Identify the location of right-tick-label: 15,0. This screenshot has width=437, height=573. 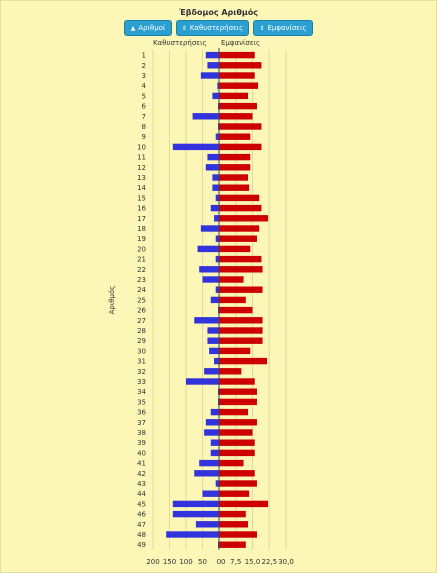
(253, 562).